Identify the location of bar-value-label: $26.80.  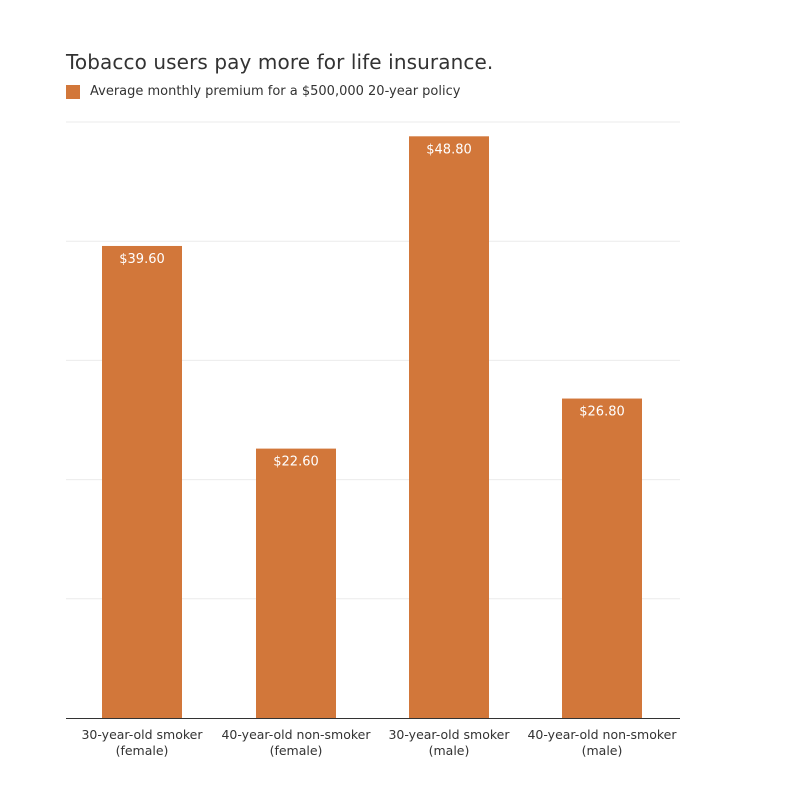
(602, 412).